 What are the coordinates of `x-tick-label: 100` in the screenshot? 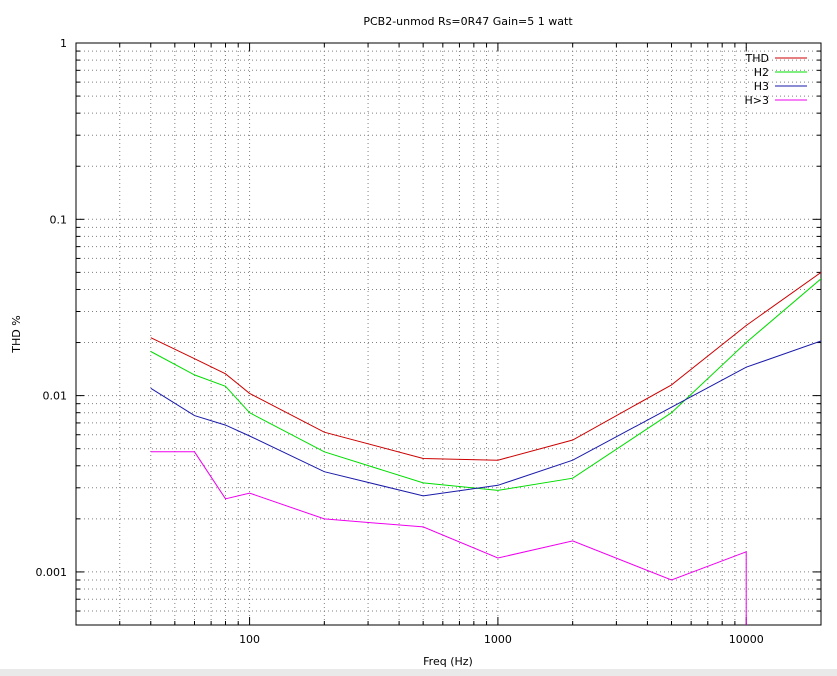 It's located at (249, 639).